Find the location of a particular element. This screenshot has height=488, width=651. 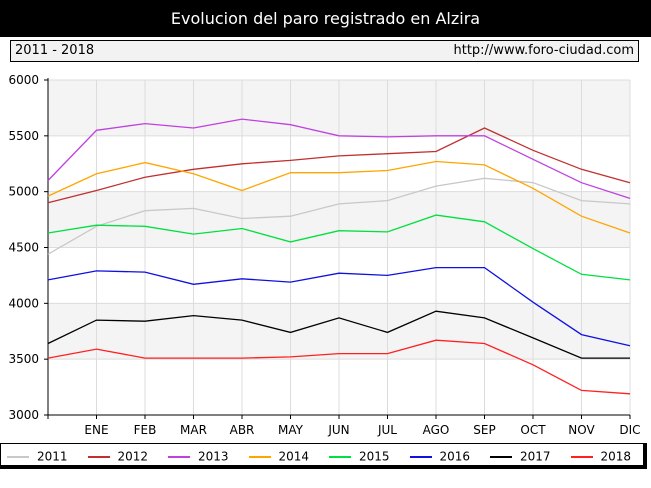

series-line-2015 is located at coordinates (339, 247).